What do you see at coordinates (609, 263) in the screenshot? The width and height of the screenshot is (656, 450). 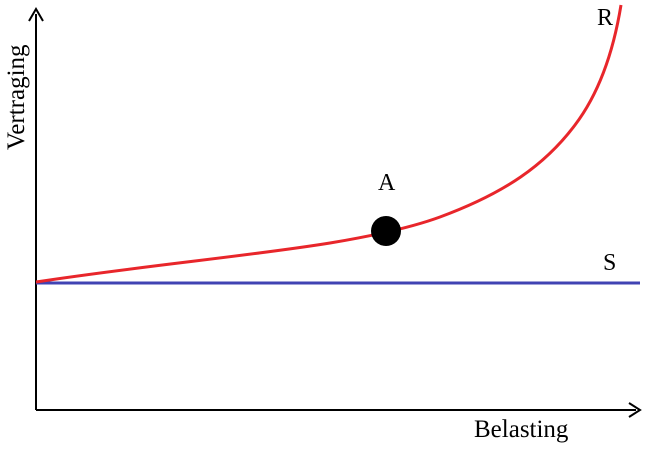 I see `curve-s-label: S` at bounding box center [609, 263].